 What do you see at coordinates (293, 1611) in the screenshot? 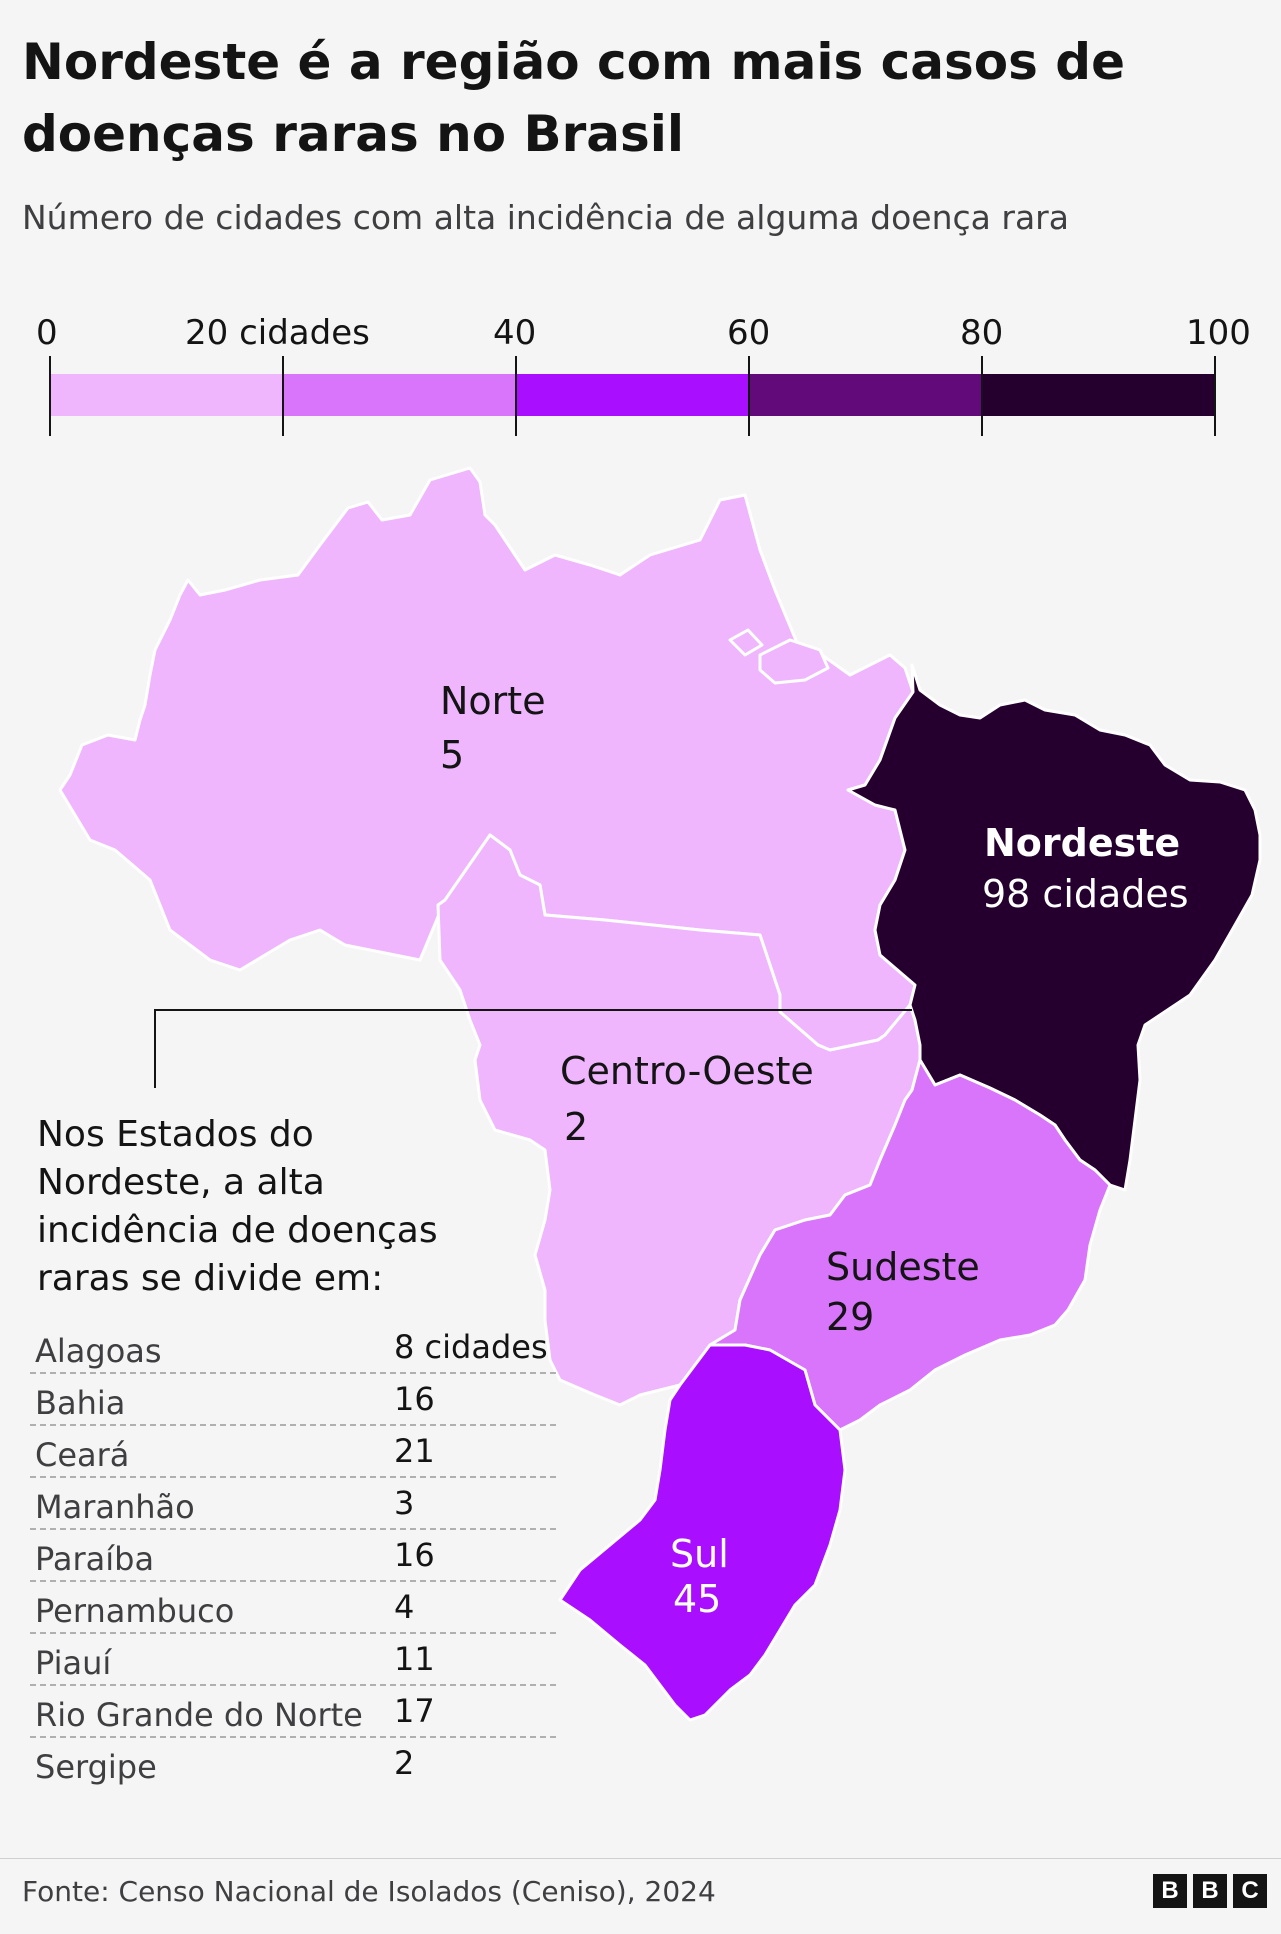
I see `table-row: Pernambuco 4` at bounding box center [293, 1611].